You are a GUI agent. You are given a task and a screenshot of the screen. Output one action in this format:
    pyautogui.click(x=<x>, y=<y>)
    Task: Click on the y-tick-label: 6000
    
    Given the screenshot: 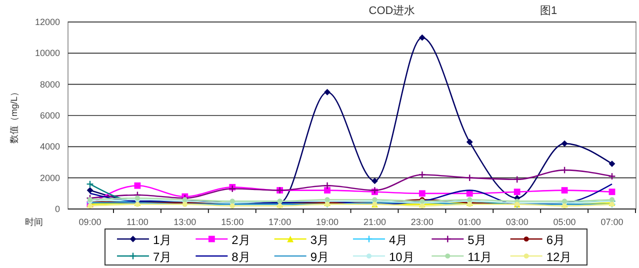 What is the action you would take?
    pyautogui.click(x=50, y=115)
    